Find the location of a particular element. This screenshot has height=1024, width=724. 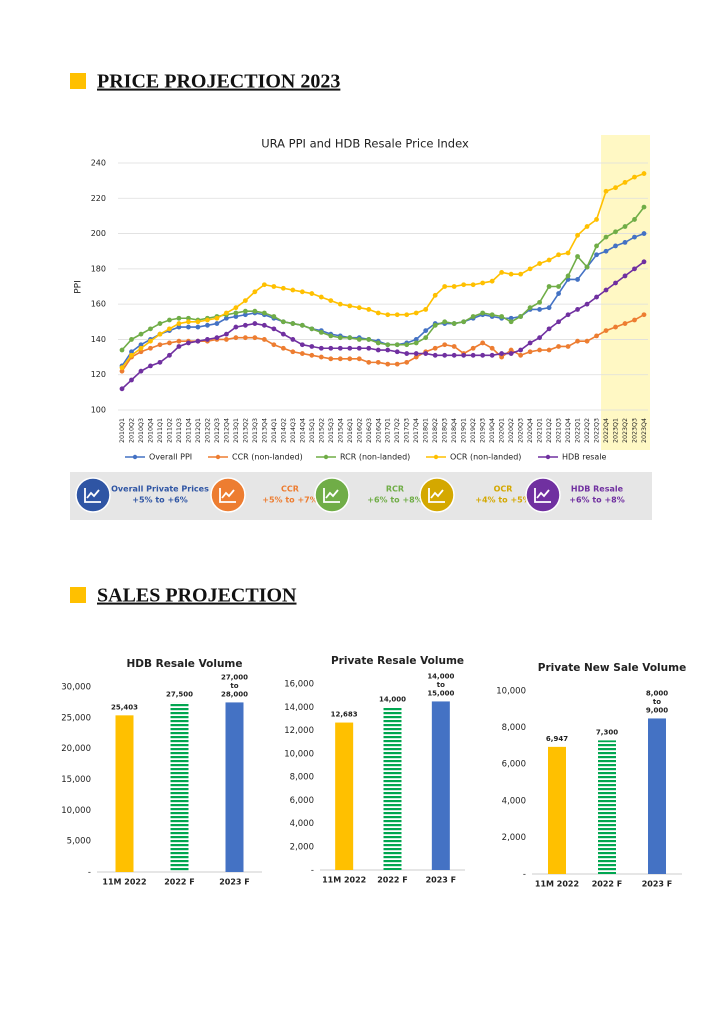

y-tick-label: - is located at coordinates (89, 873).